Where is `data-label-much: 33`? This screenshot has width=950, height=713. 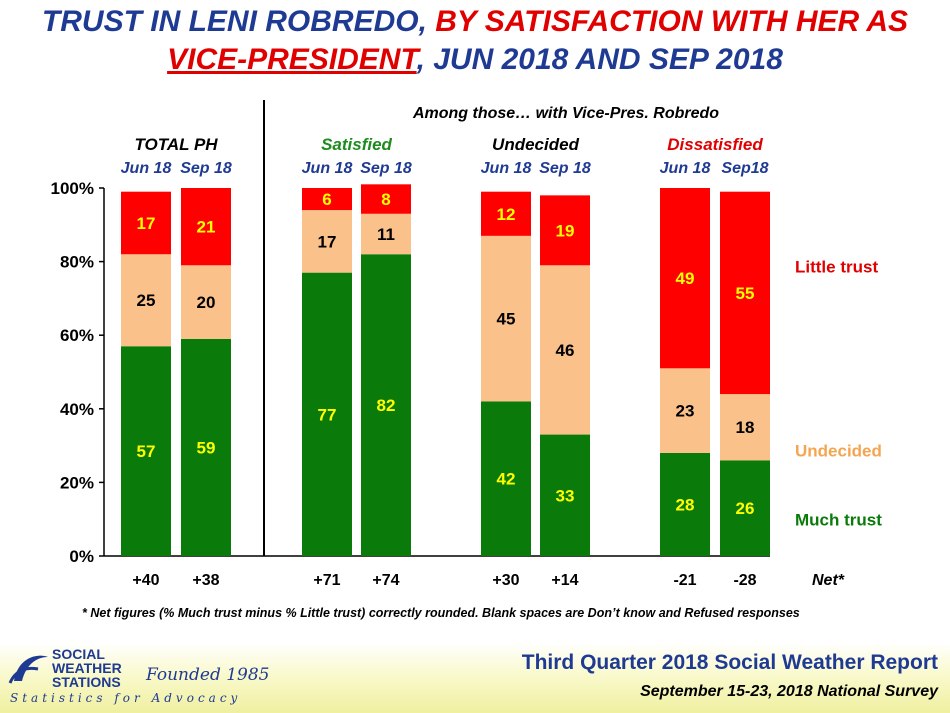
data-label-much: 33 is located at coordinates (565, 495).